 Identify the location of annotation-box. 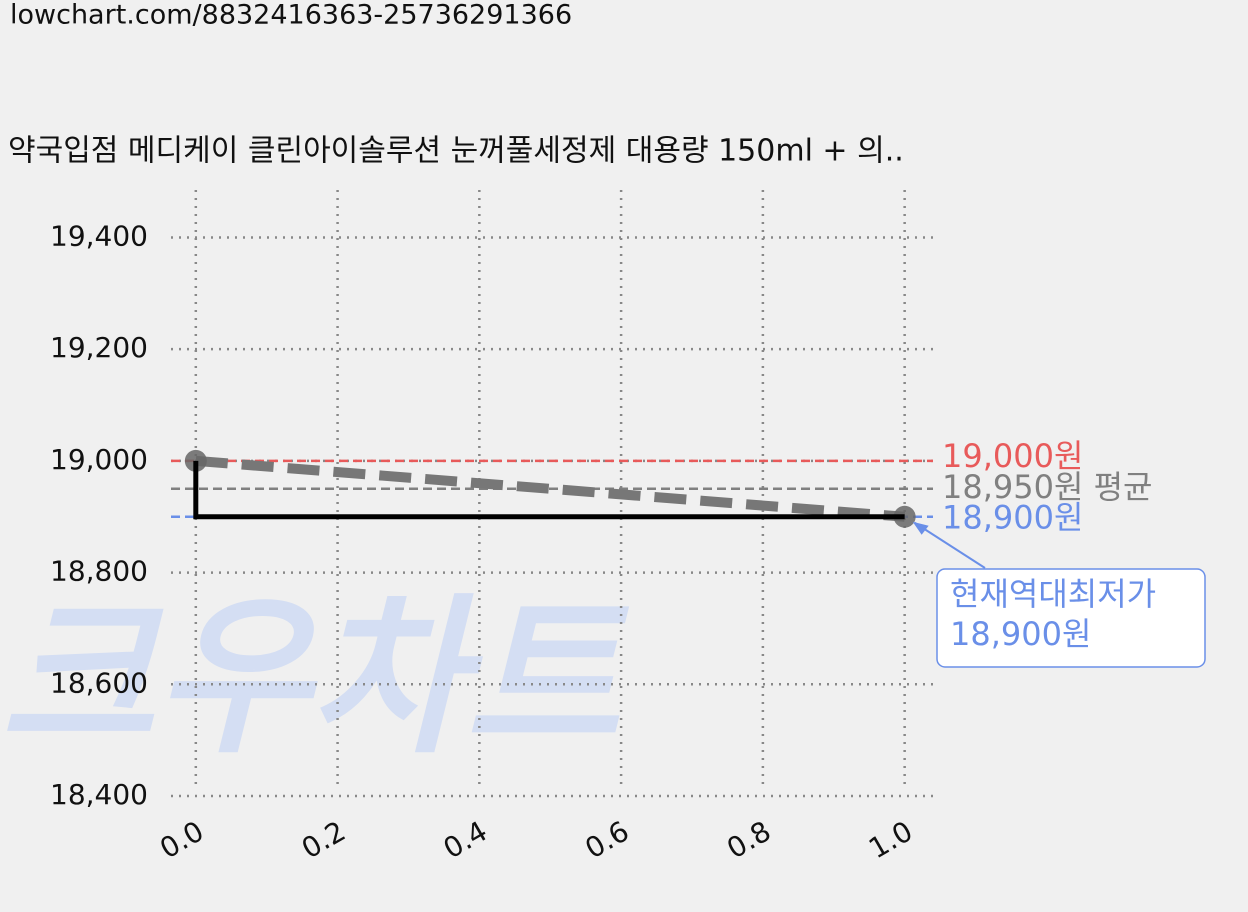
(1071, 618).